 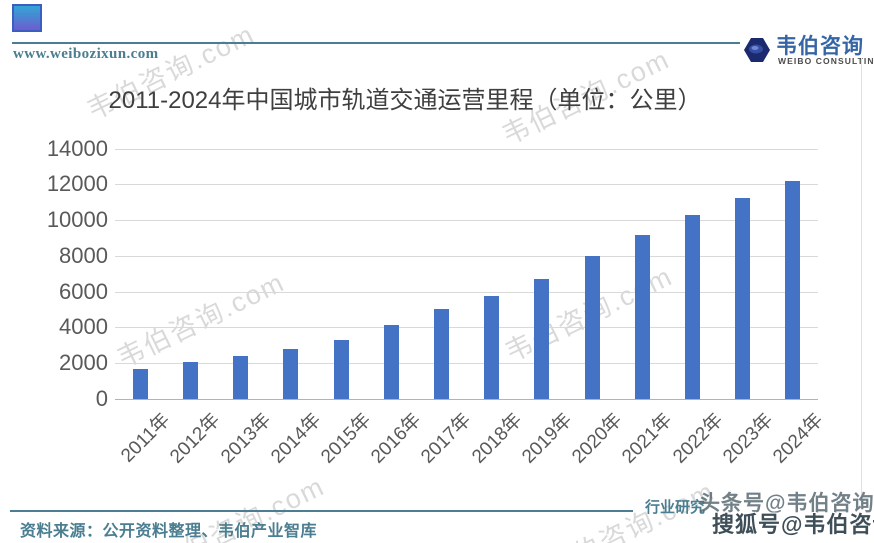 I want to click on sohu-account-watermark: 搜狐号@韦伯咨询, so click(x=793, y=524).